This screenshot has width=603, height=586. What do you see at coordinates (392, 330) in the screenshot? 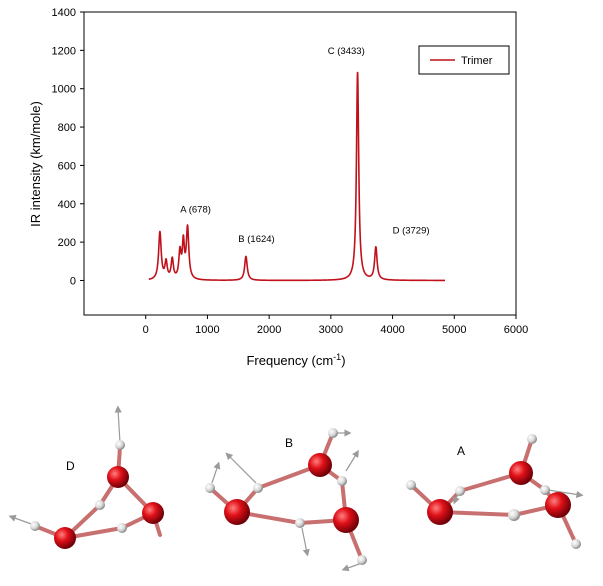
I see `x-tick-label: 4000` at bounding box center [392, 330].